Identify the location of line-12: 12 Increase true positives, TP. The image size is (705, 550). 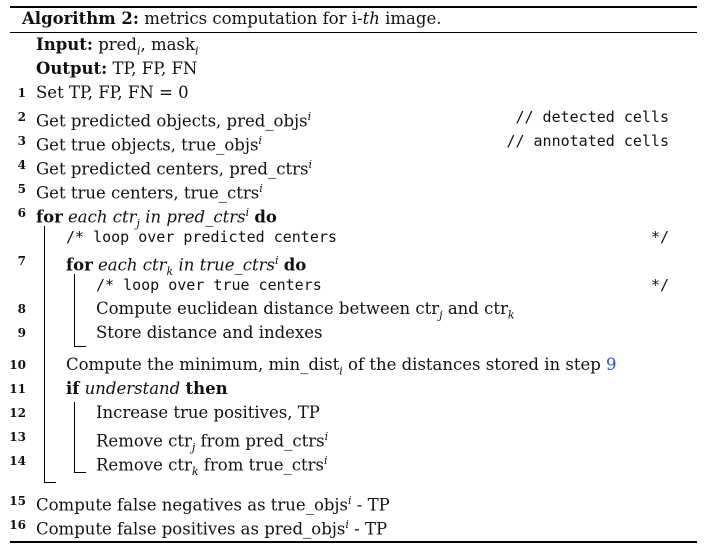
(164, 412).